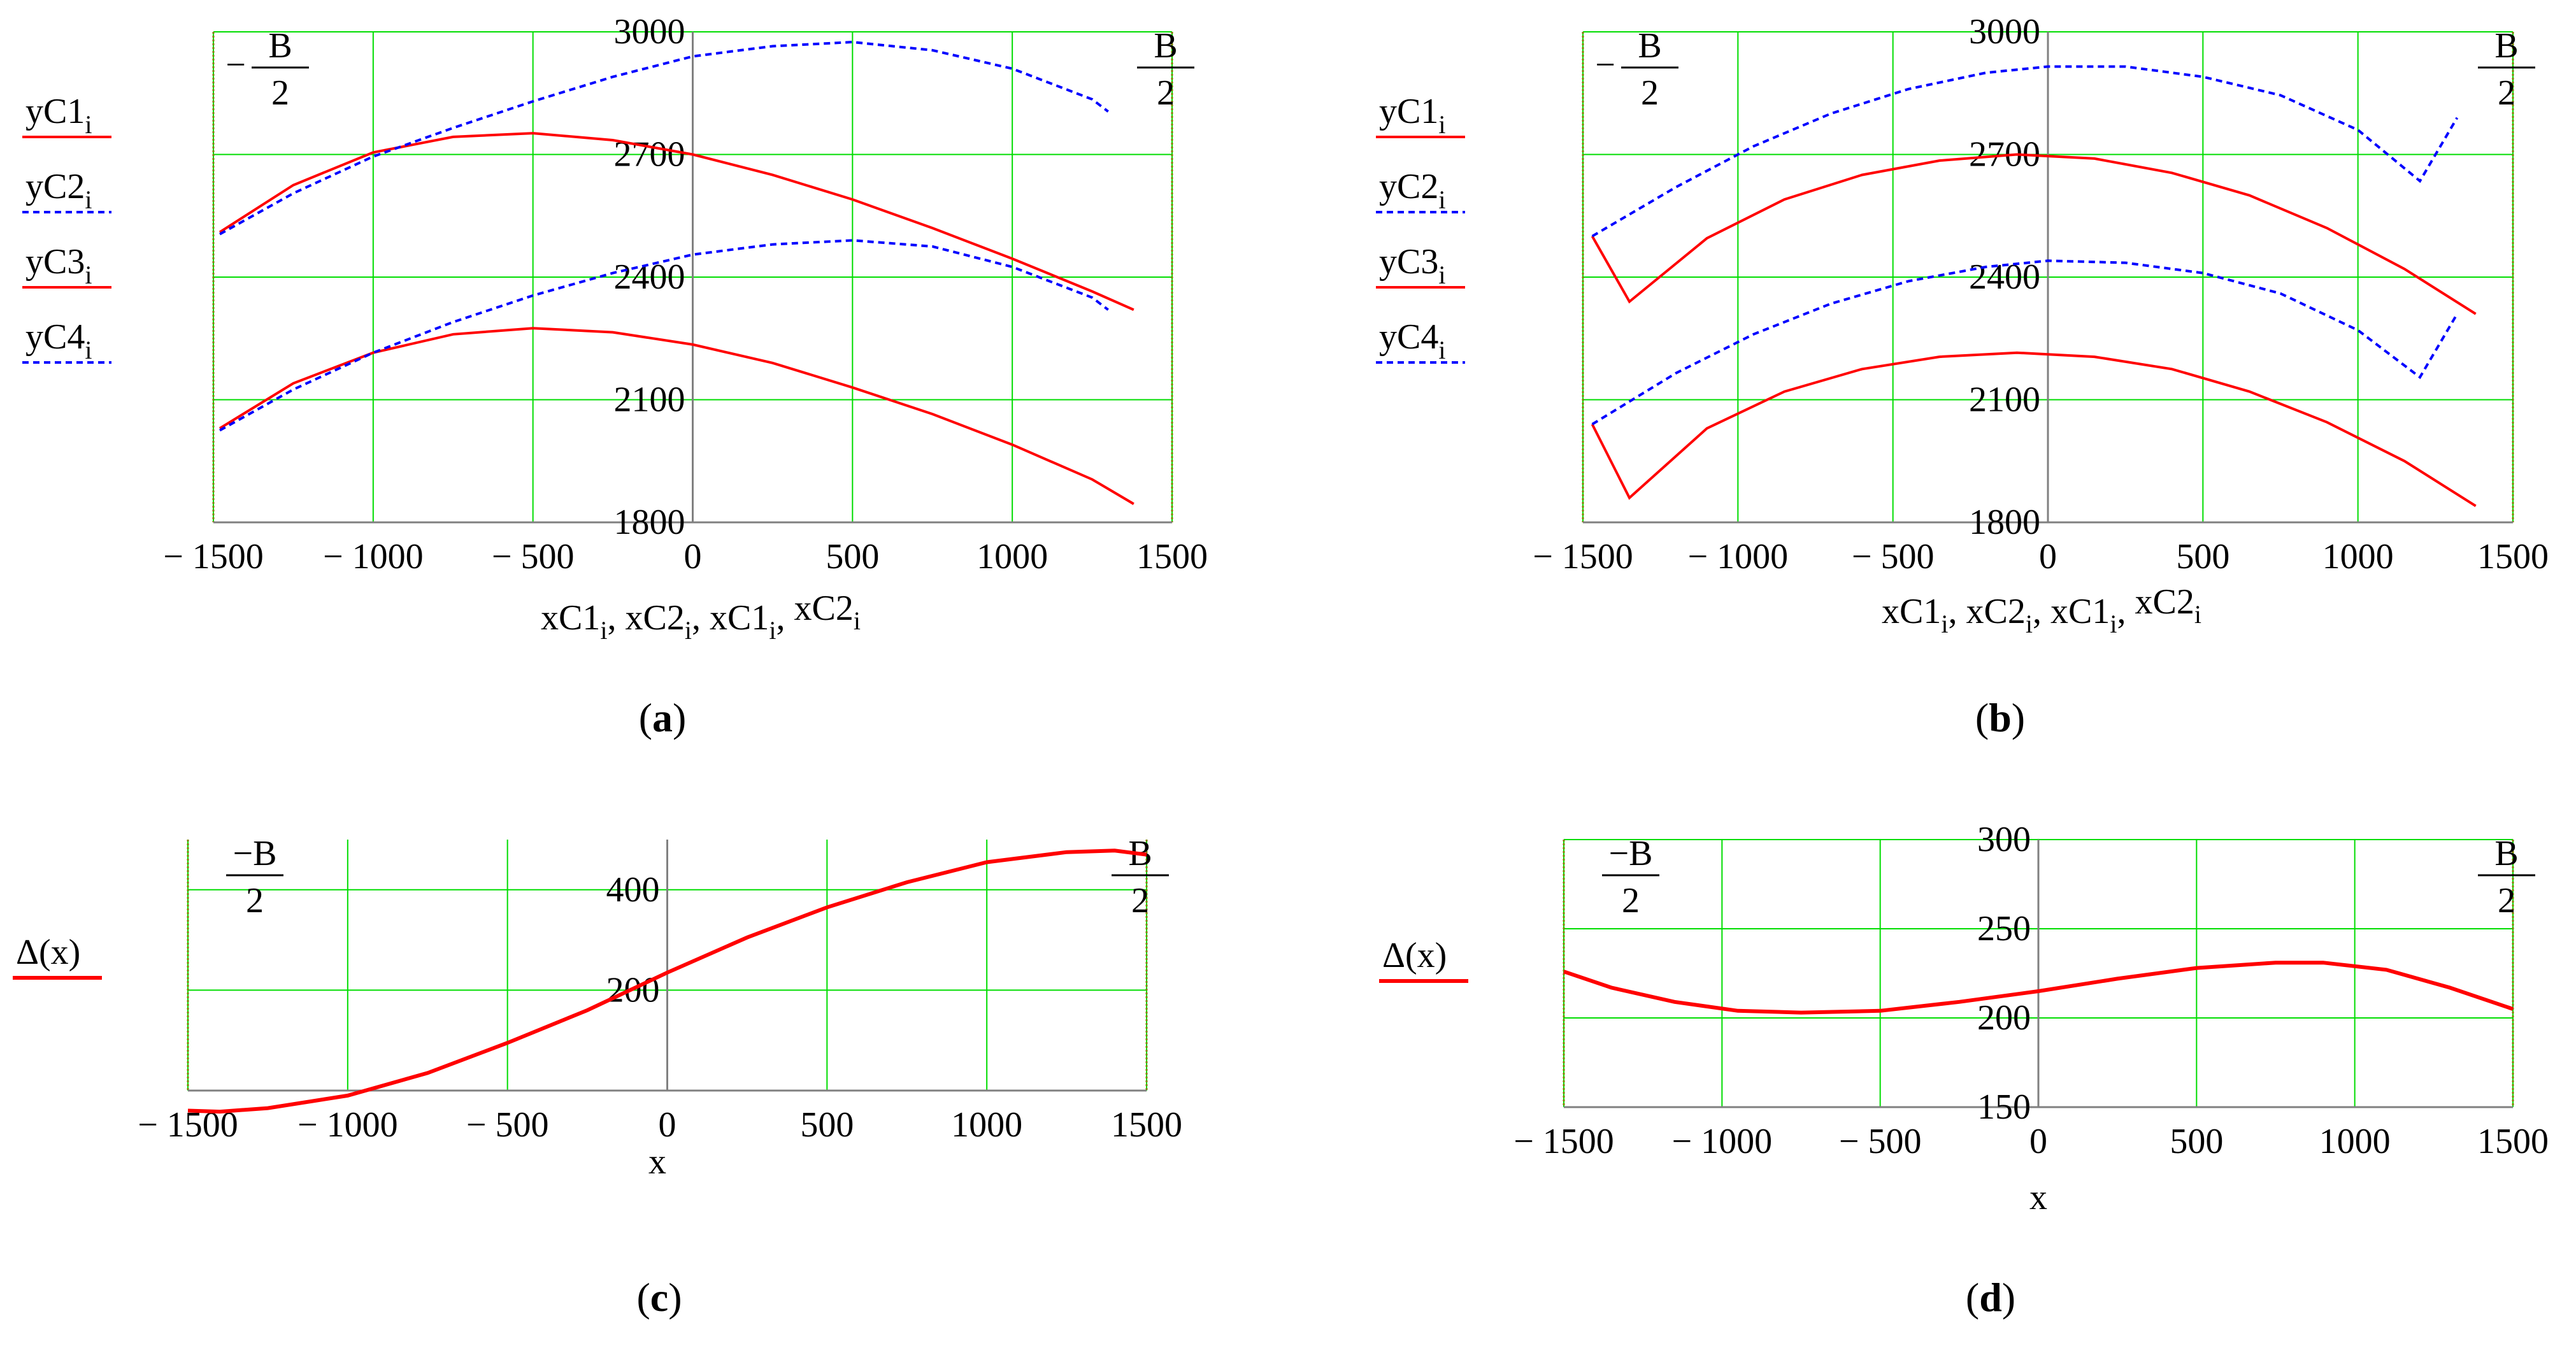  Describe the element at coordinates (663, 717) in the screenshot. I see `panel-label: (a)` at that location.